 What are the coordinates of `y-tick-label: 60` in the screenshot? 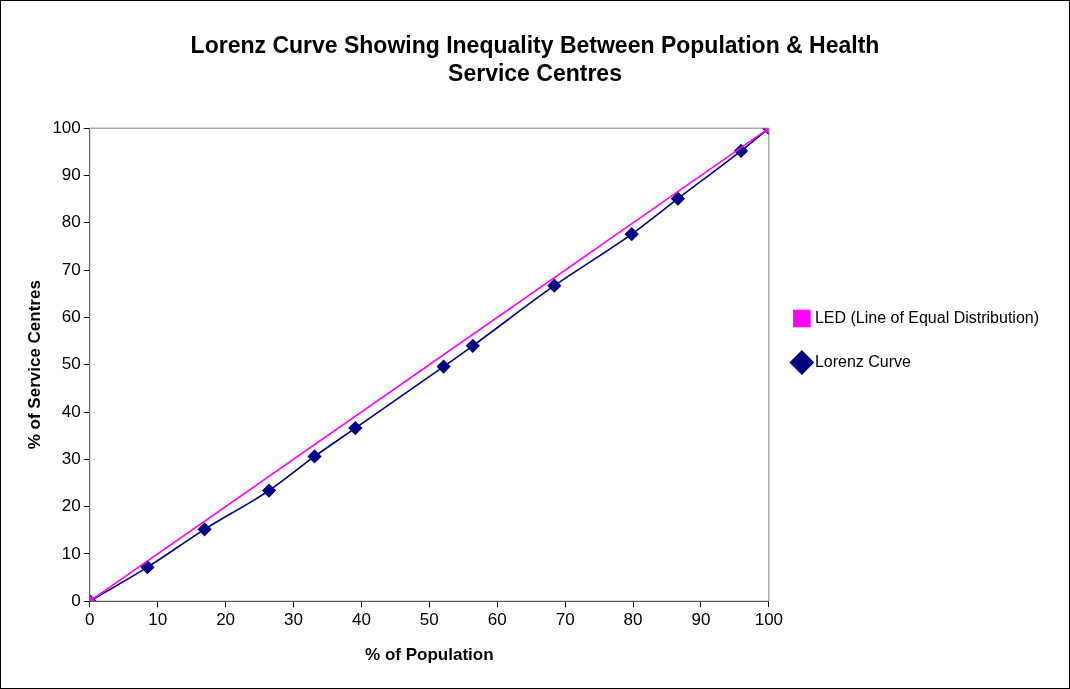 It's located at (71, 317).